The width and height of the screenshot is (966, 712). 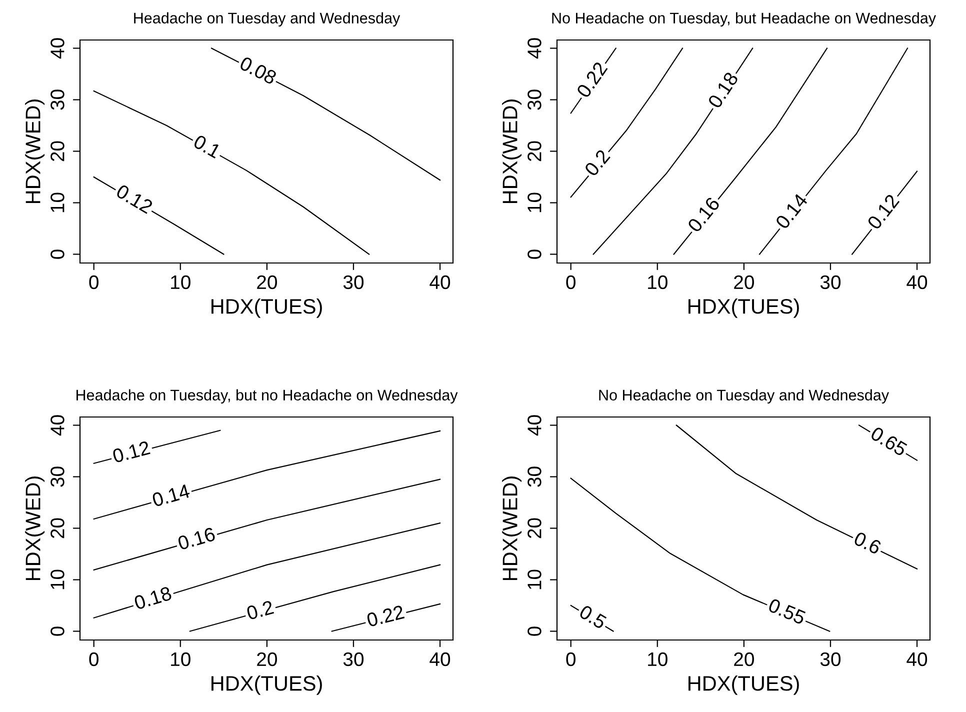 I want to click on text: 0.65, so click(x=889, y=441).